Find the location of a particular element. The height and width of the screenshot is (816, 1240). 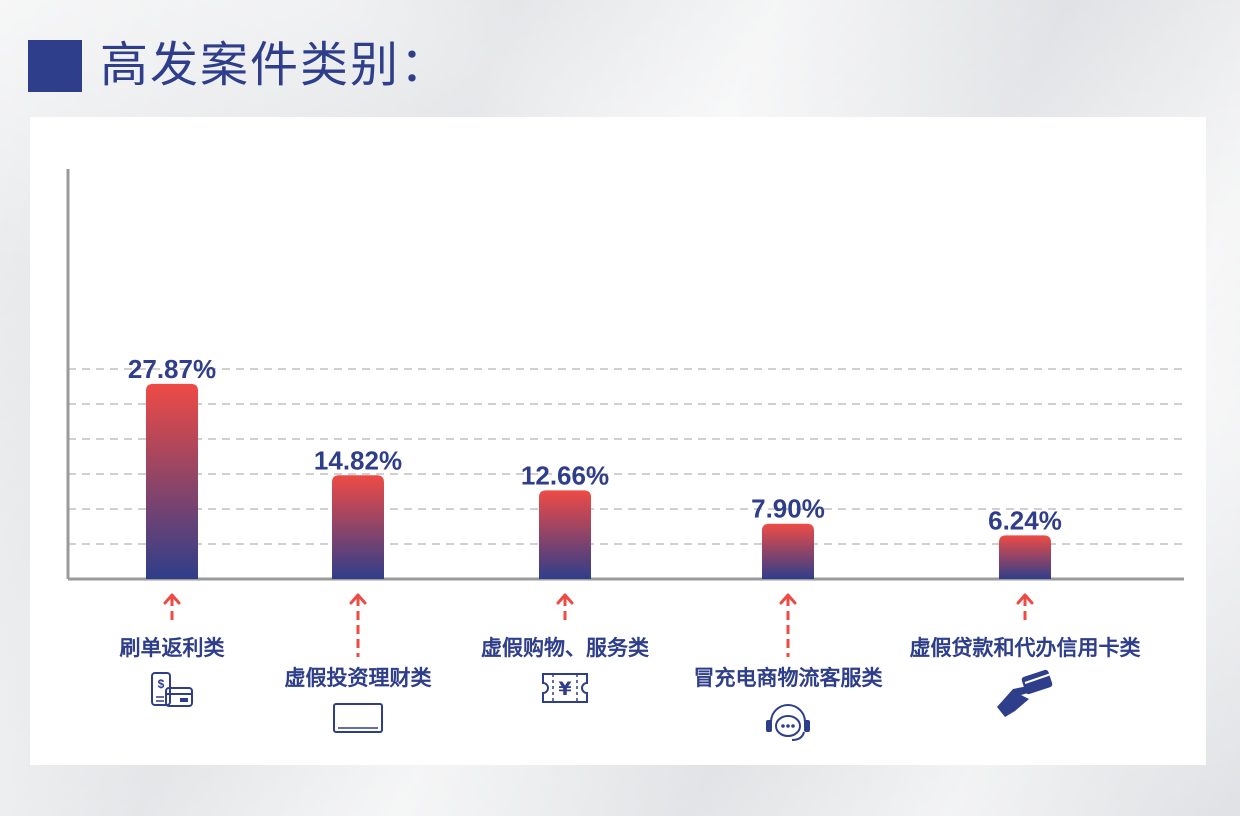

category-label: 虚假投资理财类 is located at coordinates (359, 678).